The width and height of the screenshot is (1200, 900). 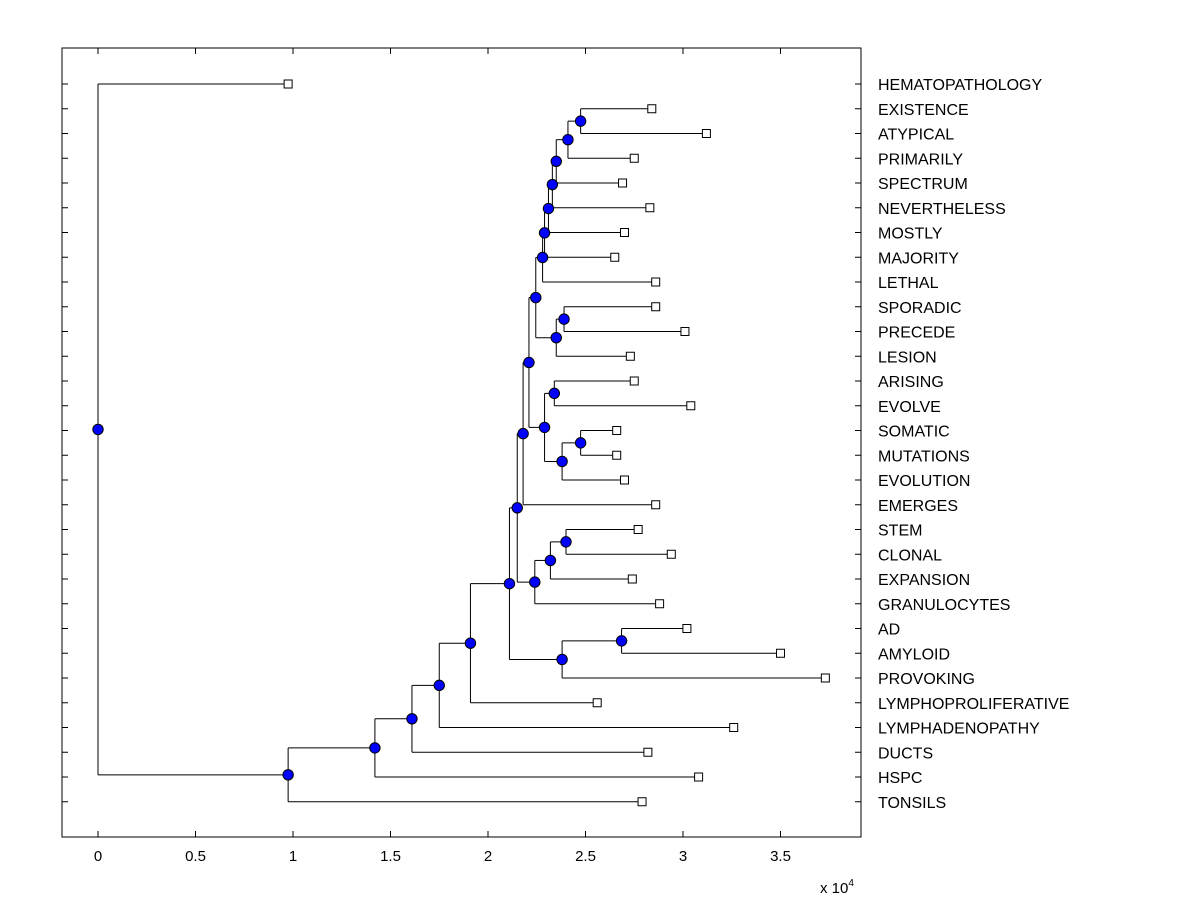 I want to click on leaf-marker-evolution, so click(x=624, y=480).